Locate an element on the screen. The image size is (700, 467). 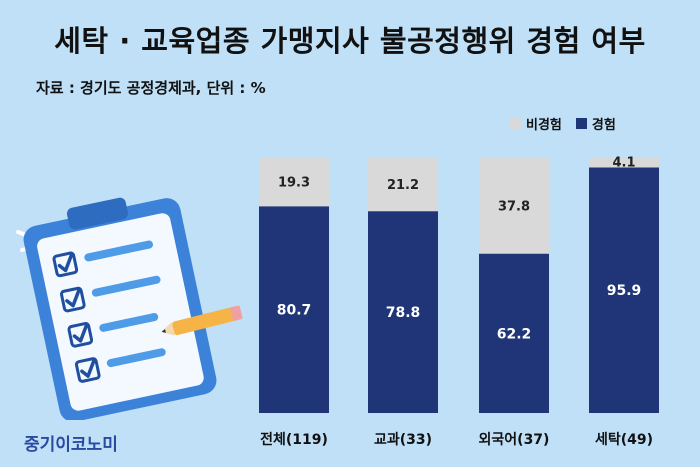
legend-swatch-not-experienced is located at coordinates (515, 123).